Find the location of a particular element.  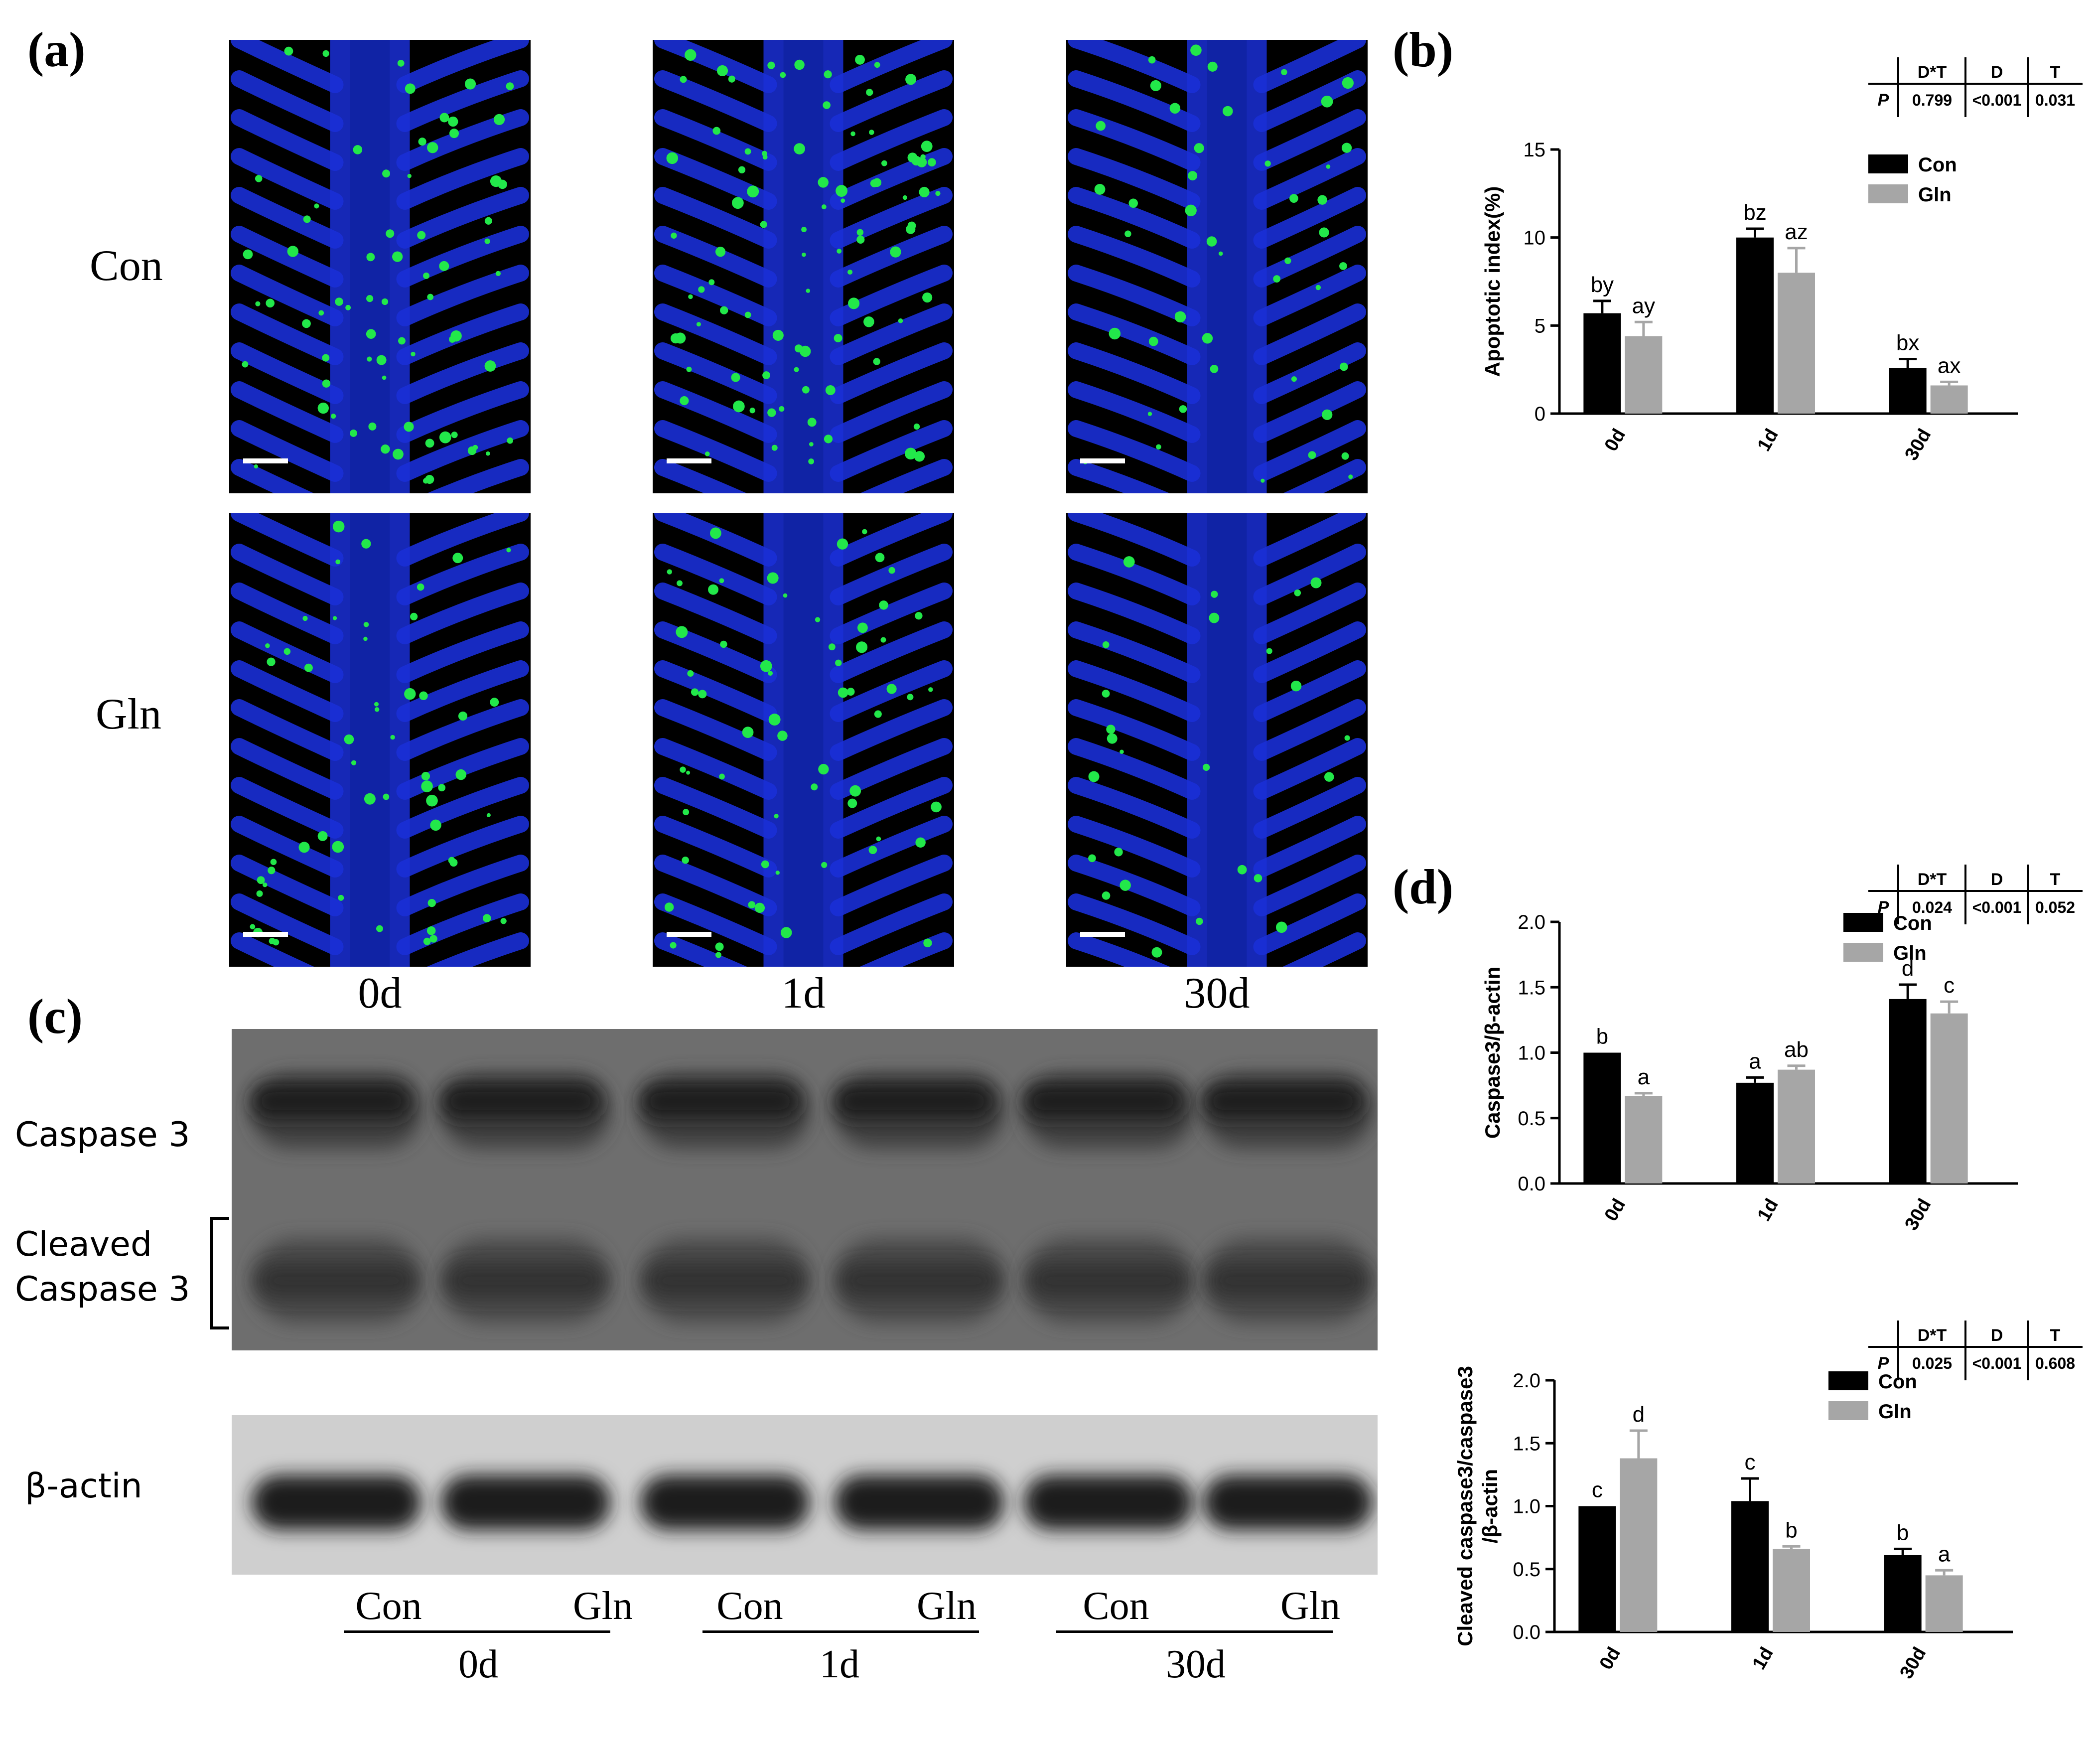

blot-image is located at coordinates (805, 1495).